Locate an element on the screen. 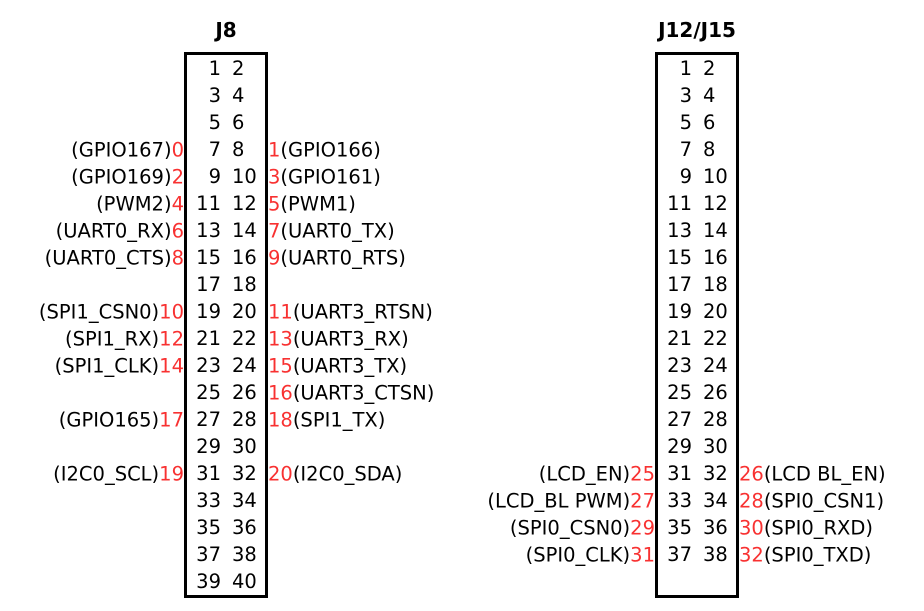  signal-name: (I2C0_SDA) is located at coordinates (347, 473).